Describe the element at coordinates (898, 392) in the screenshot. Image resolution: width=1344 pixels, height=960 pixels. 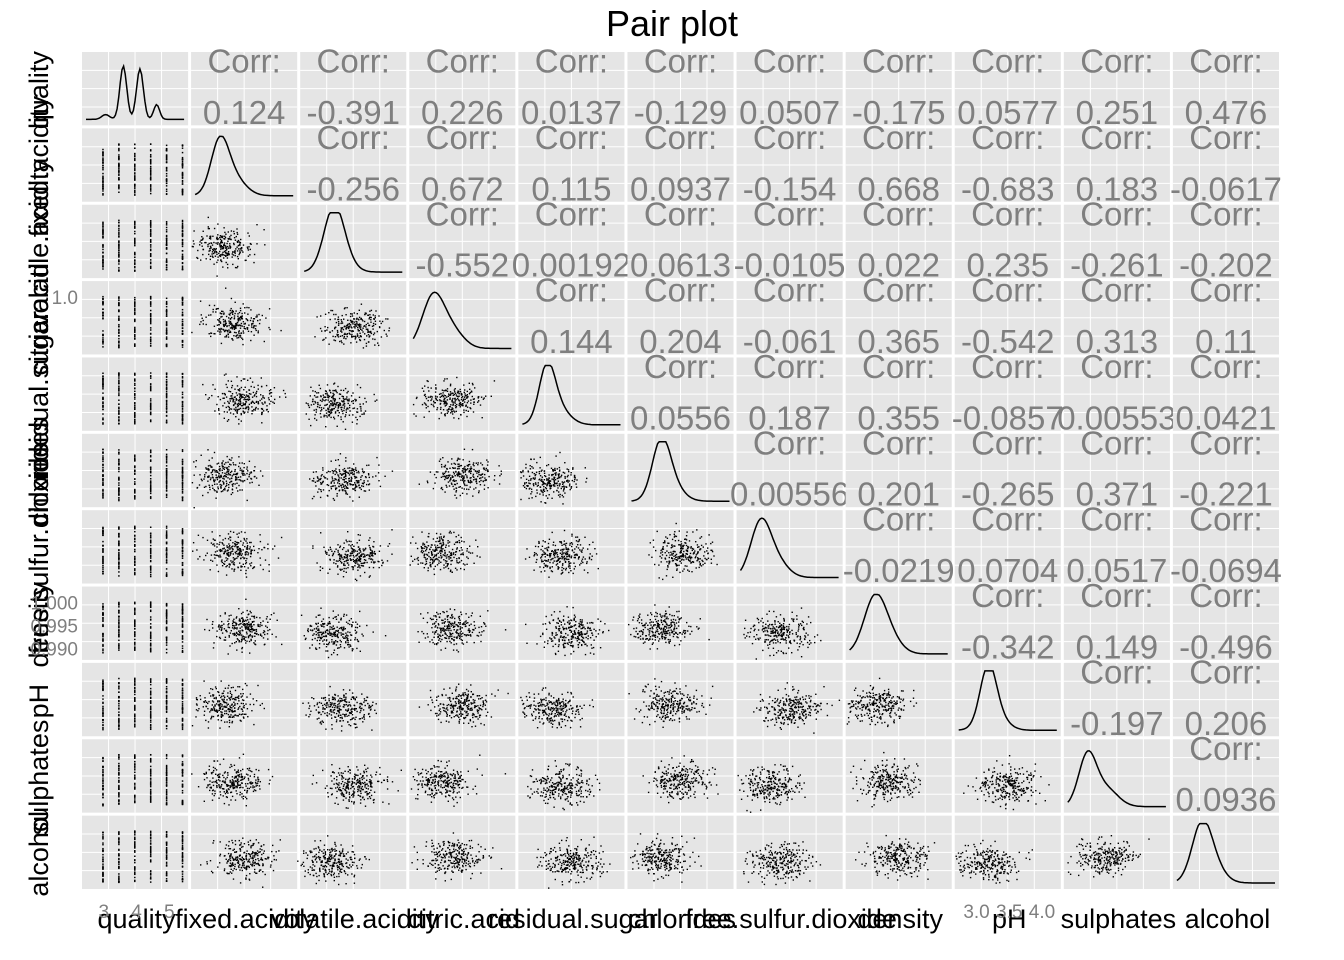
I see `panel-residual.sugar-vs-density: Corr:0.355` at that location.